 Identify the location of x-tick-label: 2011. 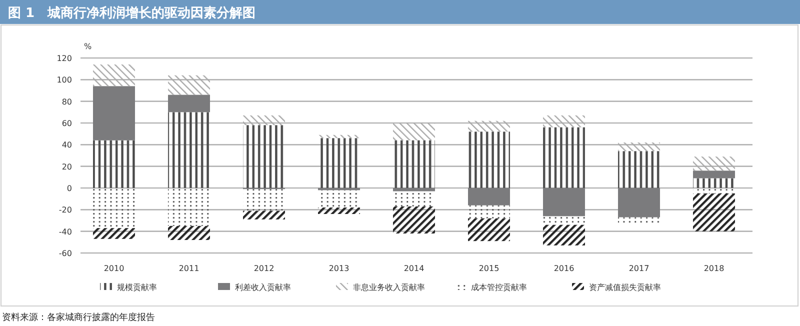
(189, 268).